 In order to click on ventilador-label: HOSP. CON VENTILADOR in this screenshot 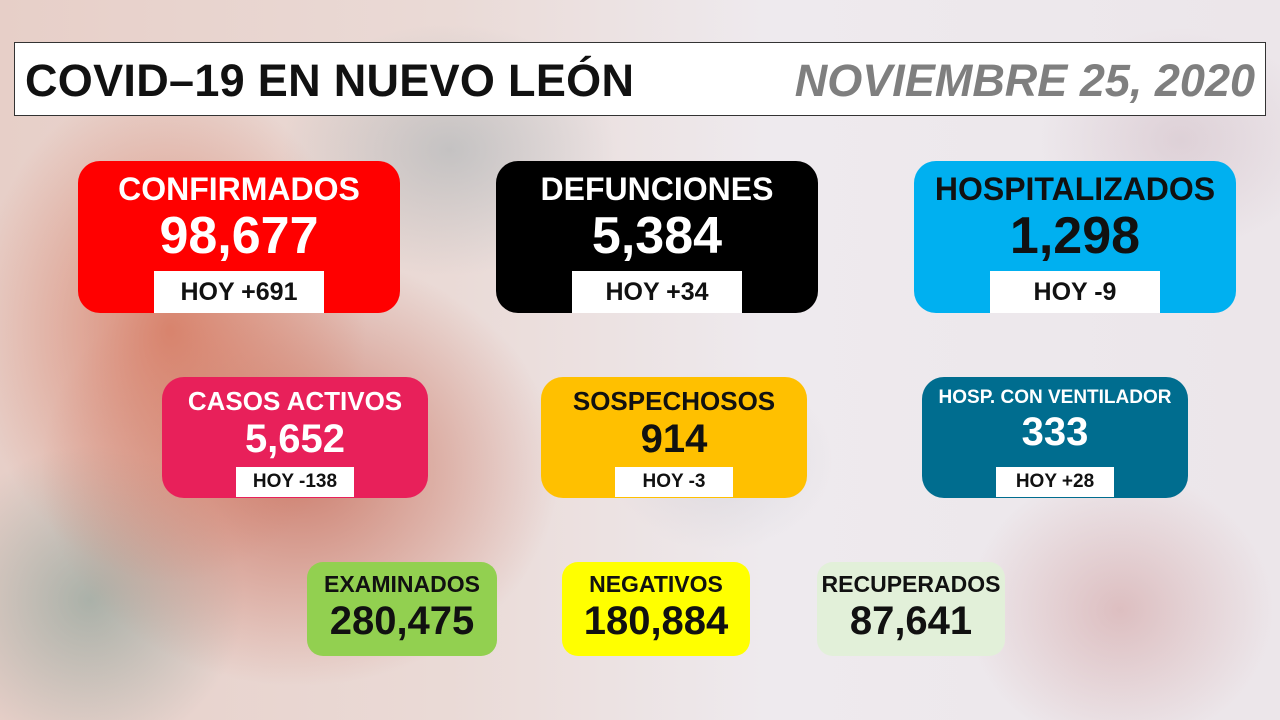, I will do `click(1055, 397)`.